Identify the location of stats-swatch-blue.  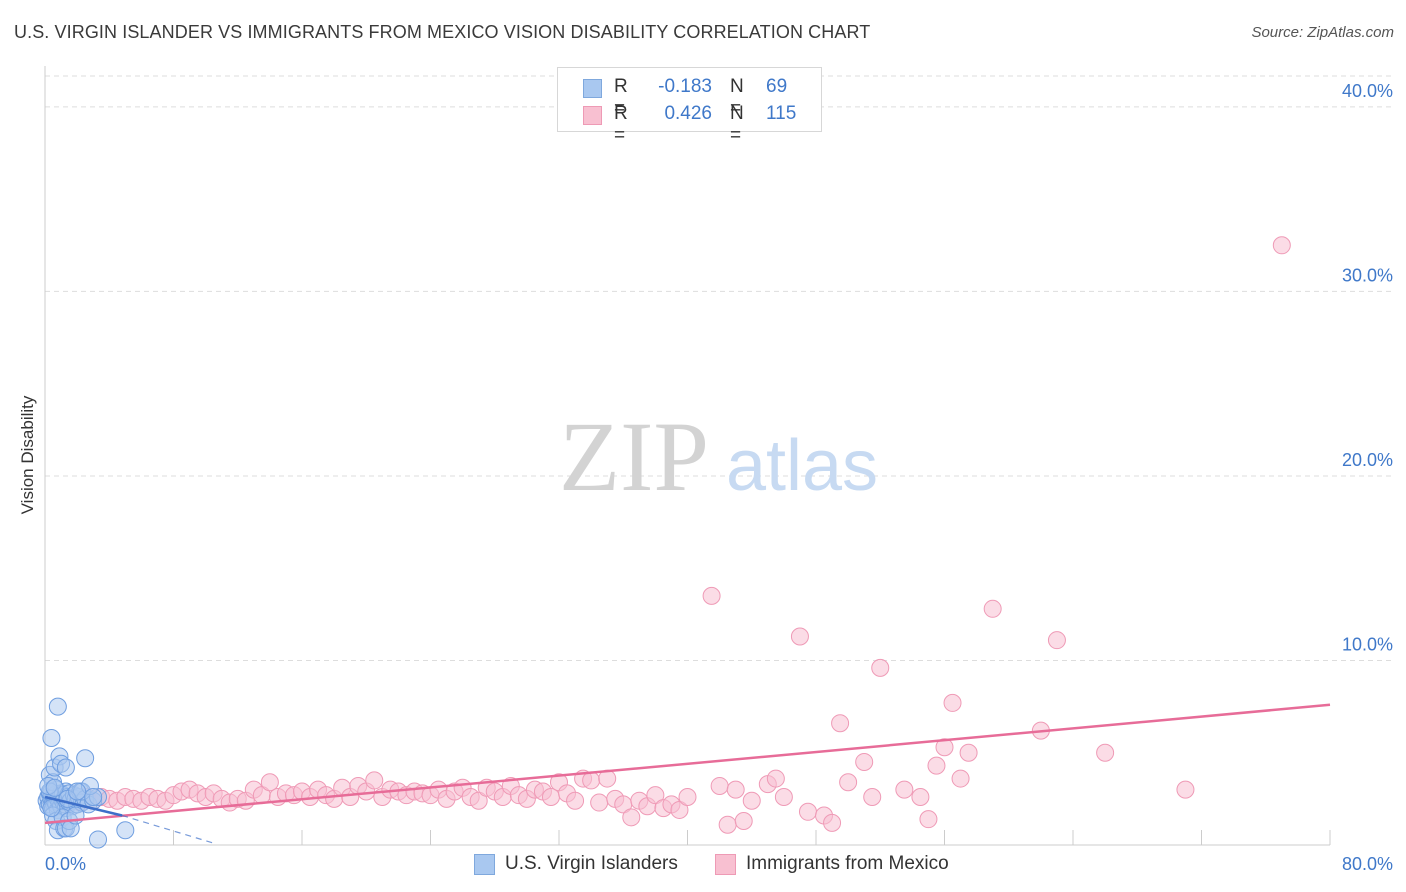
(592, 88).